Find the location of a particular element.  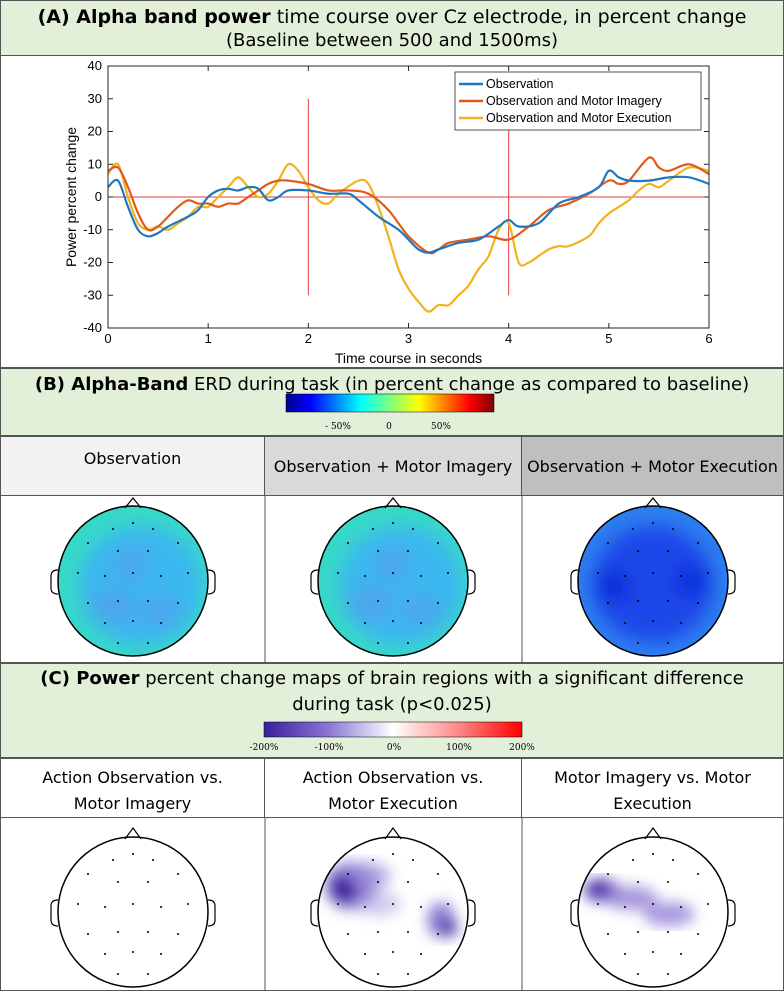

condition-header-observation: Observation is located at coordinates (132, 466).